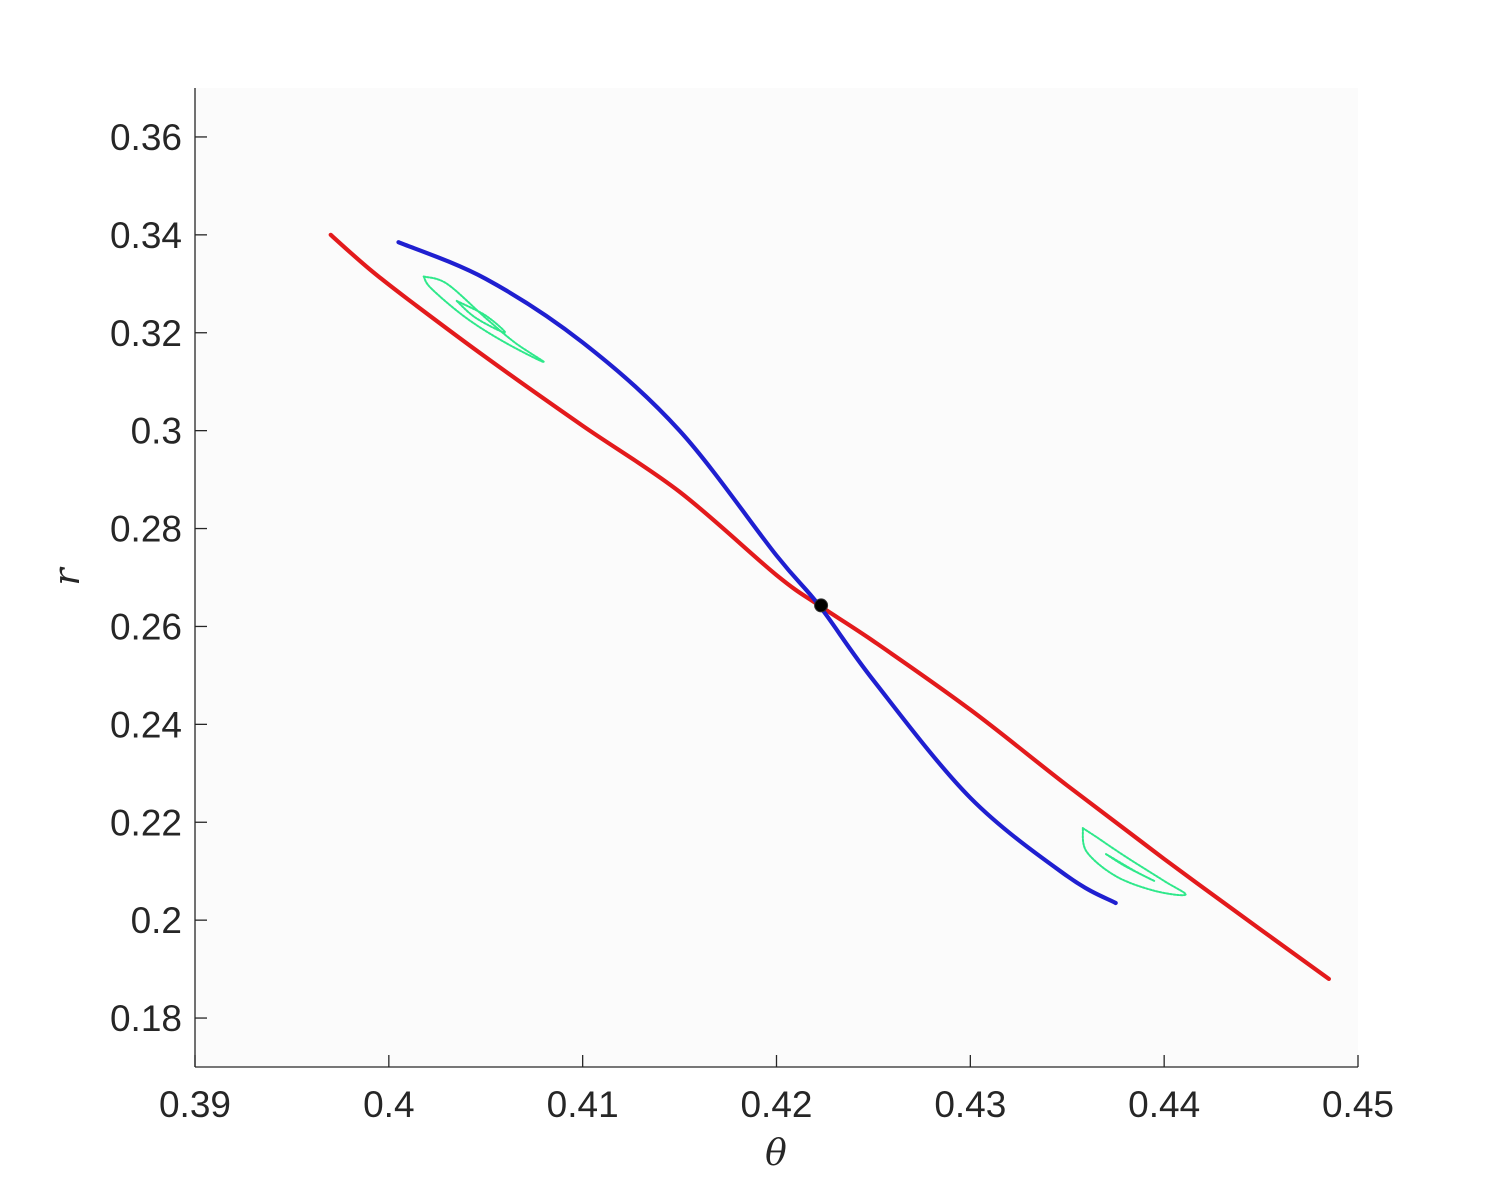  Describe the element at coordinates (776, 1153) in the screenshot. I see `x-axis-label: θ` at that location.